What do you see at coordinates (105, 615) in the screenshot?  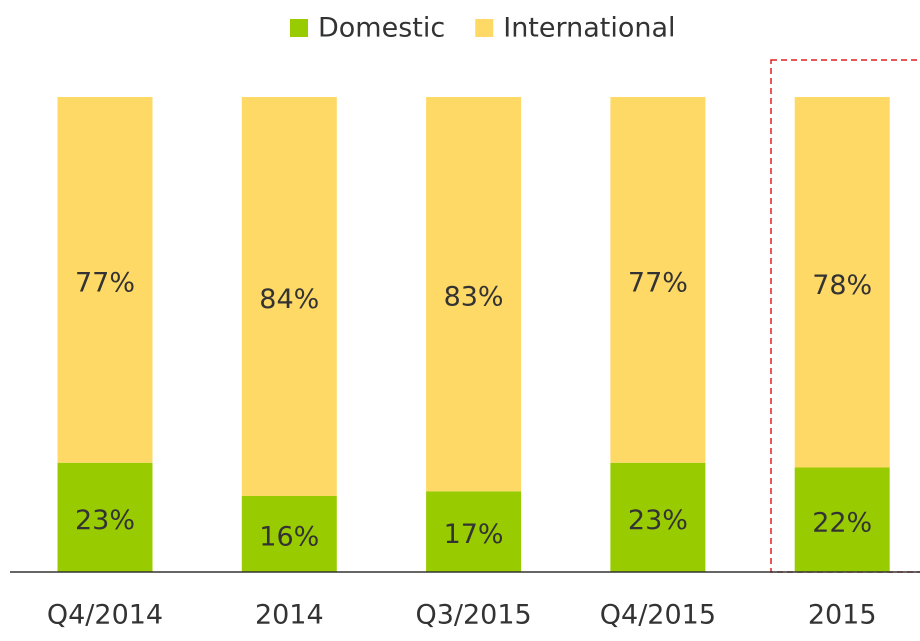 I see `x-tick-label: Q4/2014` at bounding box center [105, 615].